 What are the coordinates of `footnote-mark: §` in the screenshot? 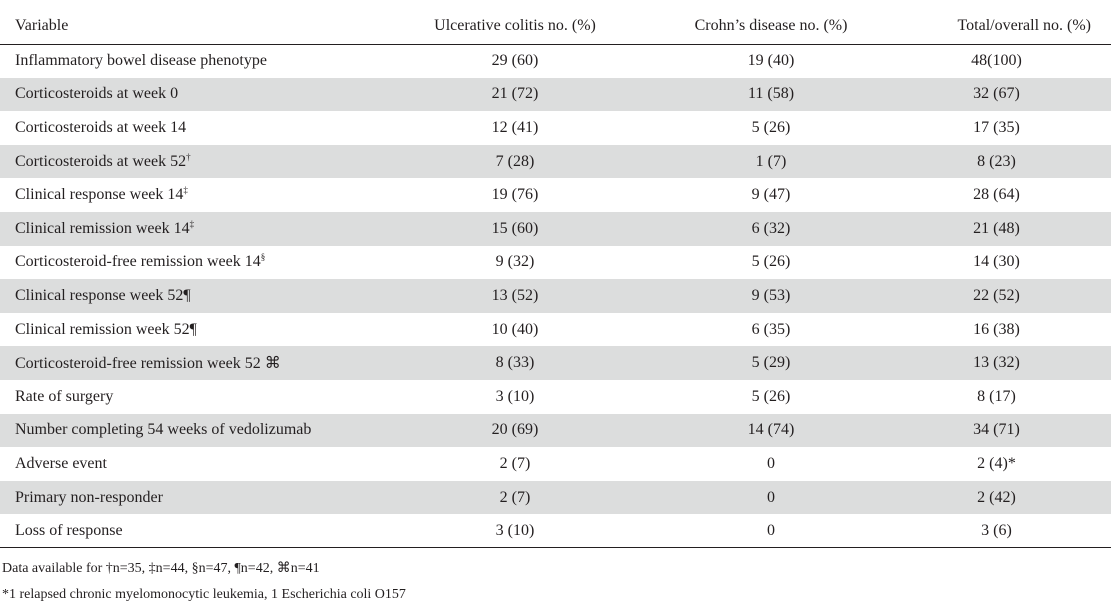 It's located at (263, 257).